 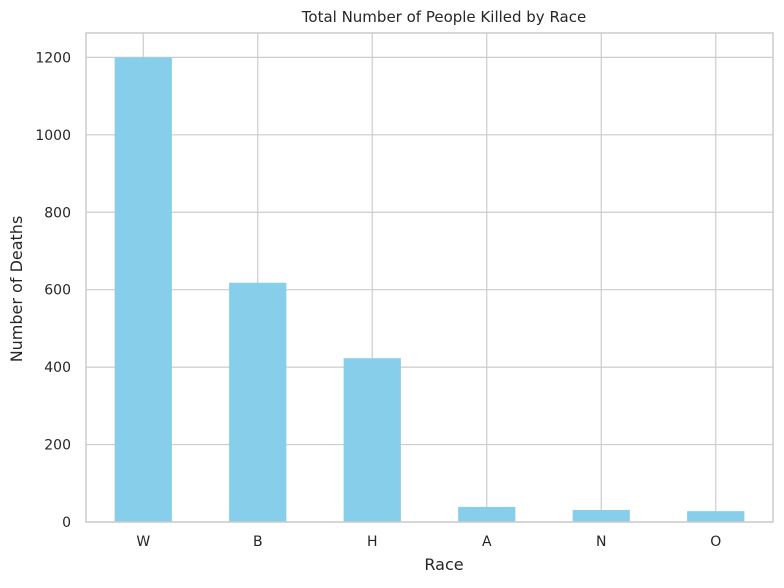 What do you see at coordinates (57, 368) in the screenshot?
I see `y-tick-label: 400` at bounding box center [57, 368].